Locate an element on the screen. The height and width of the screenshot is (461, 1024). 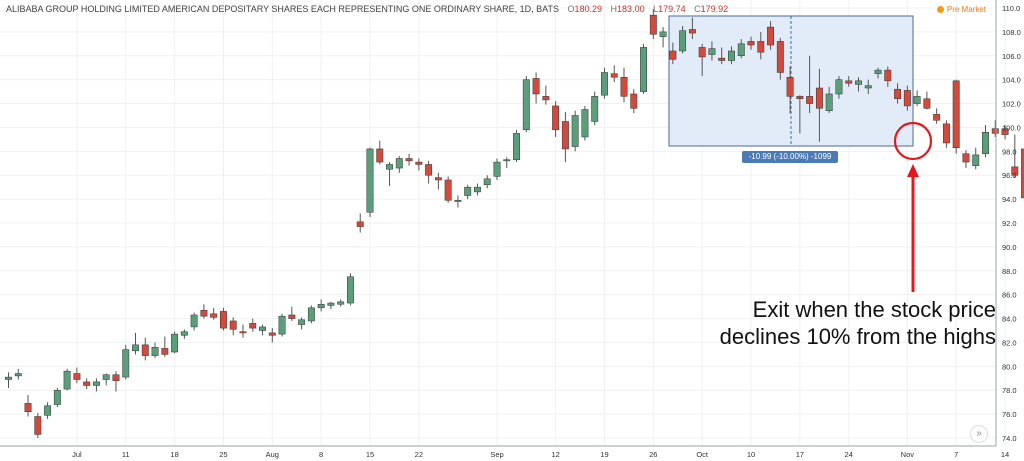
pre-market-indicator: Pre Market is located at coordinates (961, 9).